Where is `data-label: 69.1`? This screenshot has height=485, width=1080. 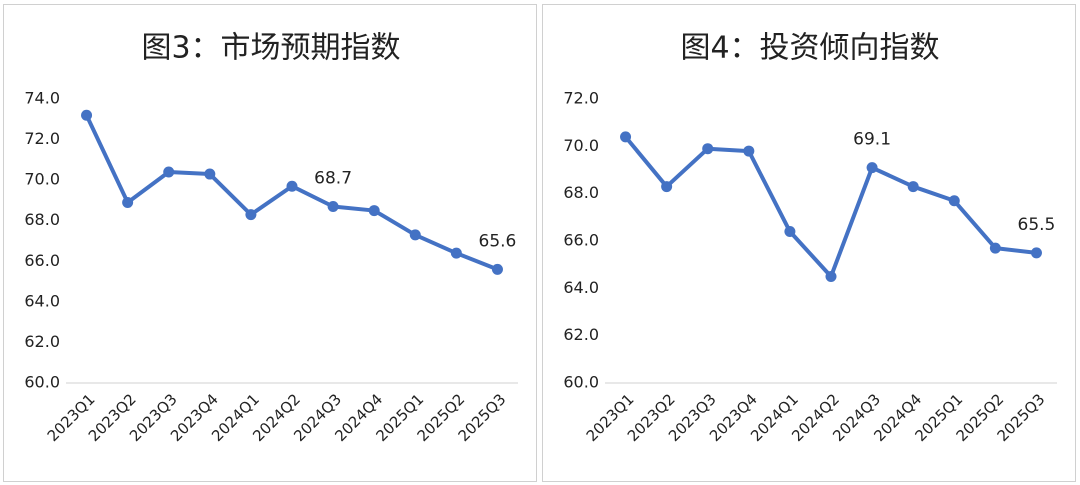
data-label: 69.1 is located at coordinates (872, 140).